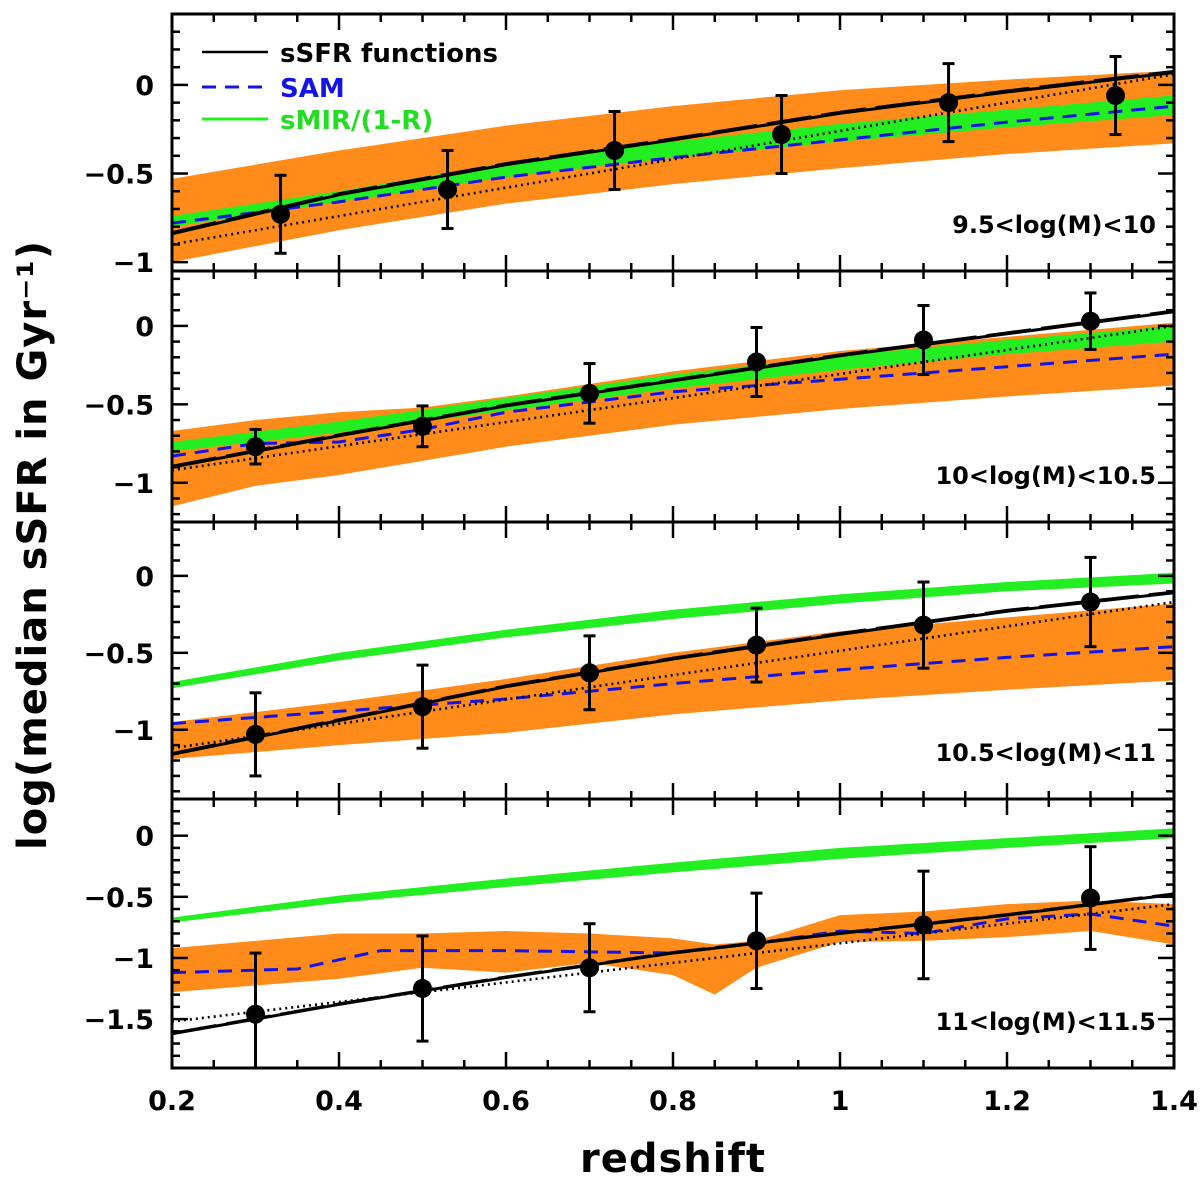  I want to click on x-tick-label: 0.8, so click(673, 1101).